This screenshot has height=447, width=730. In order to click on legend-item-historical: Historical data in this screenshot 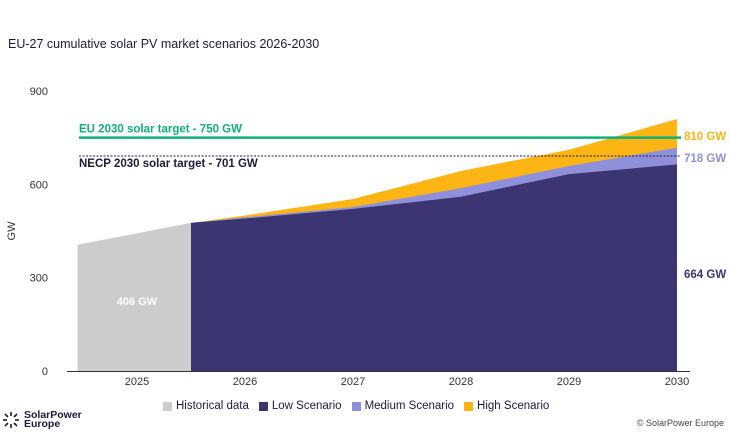, I will do `click(206, 406)`.